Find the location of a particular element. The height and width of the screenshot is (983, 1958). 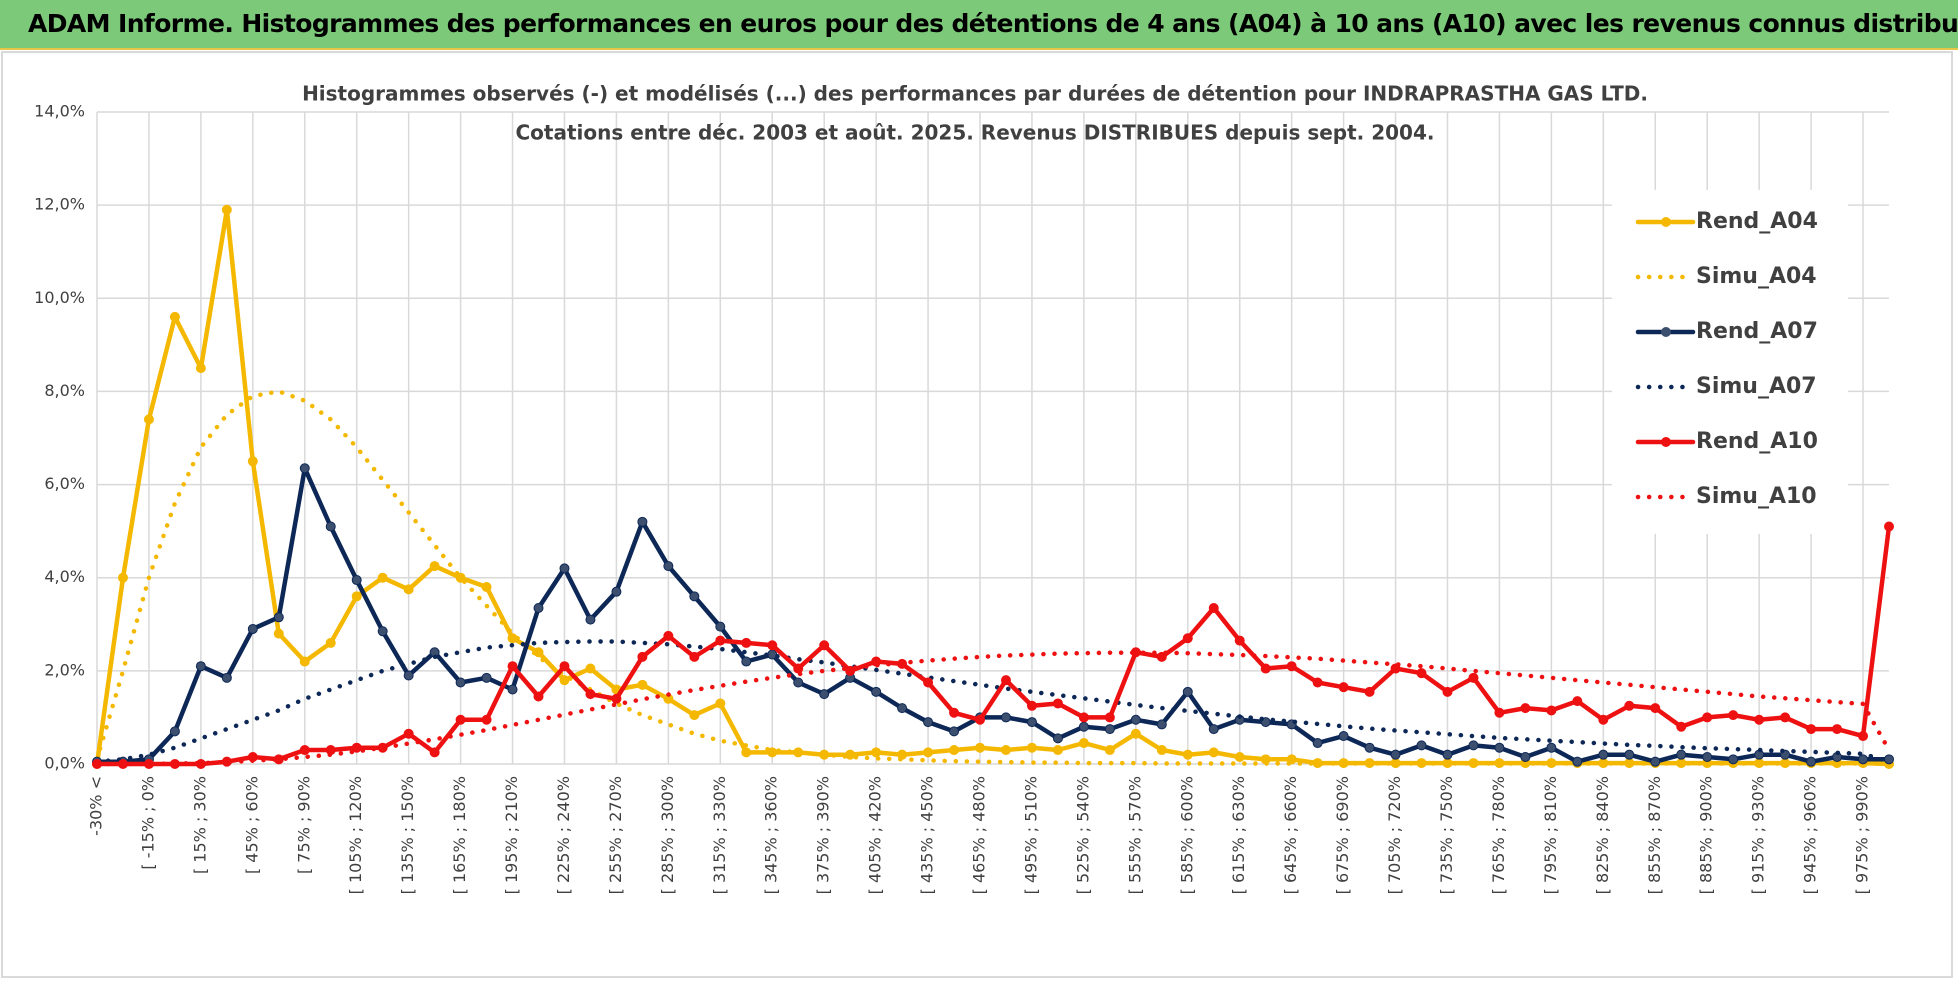

x-tick-label: [ 585% ; 600% is located at coordinates (1186, 835).